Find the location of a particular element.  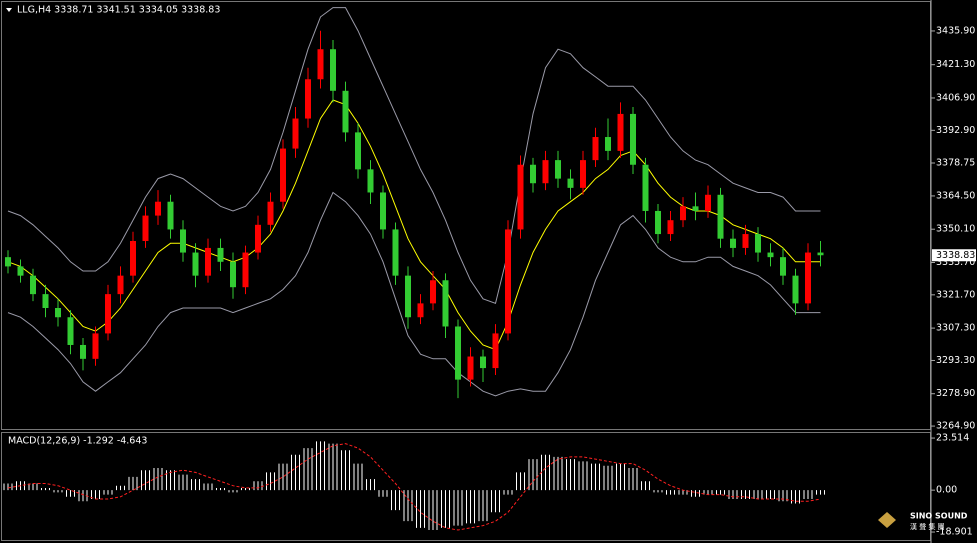

signal-line is located at coordinates (414, 487).